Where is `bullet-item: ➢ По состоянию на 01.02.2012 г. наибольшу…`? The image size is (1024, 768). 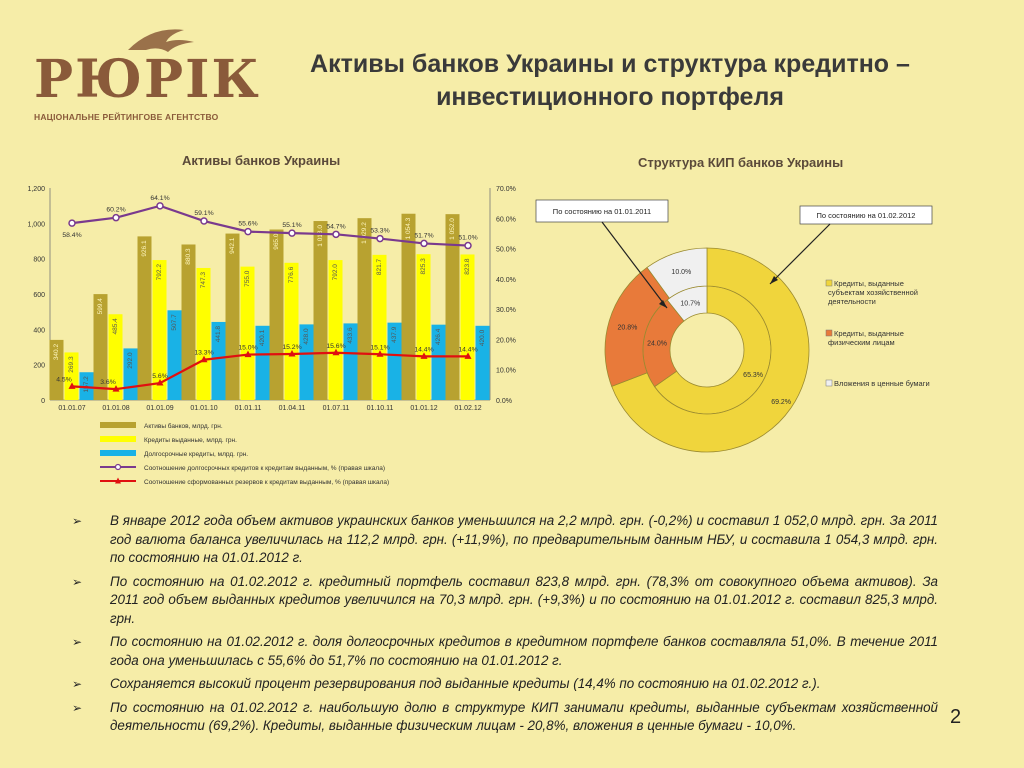 bullet-item: ➢ По состоянию на 01.02.2012 г. наибольшу… is located at coordinates (504, 717).